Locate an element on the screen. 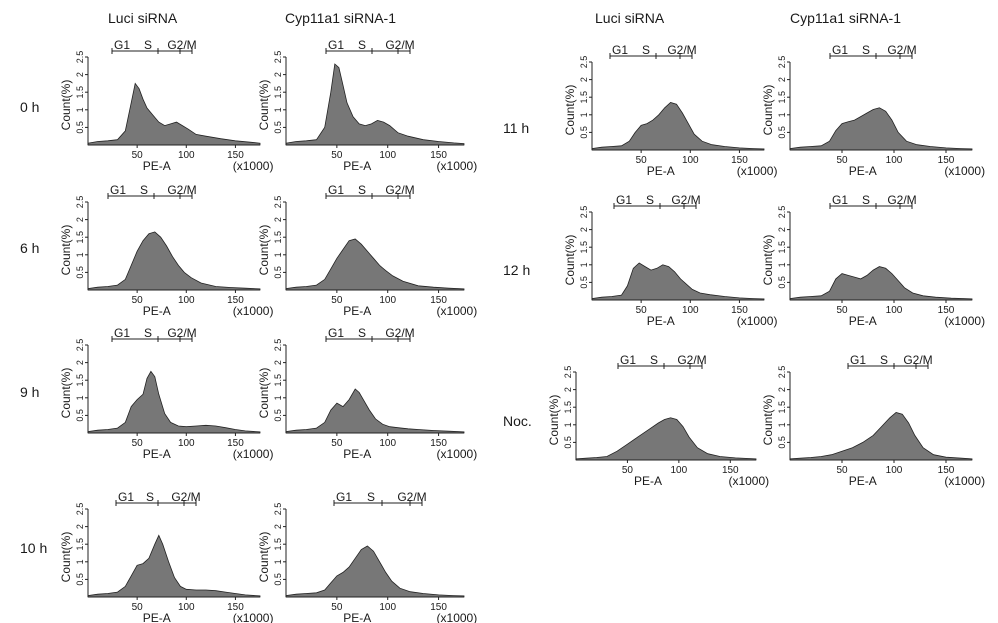  row-label-6h: 6 h is located at coordinates (30, 248).